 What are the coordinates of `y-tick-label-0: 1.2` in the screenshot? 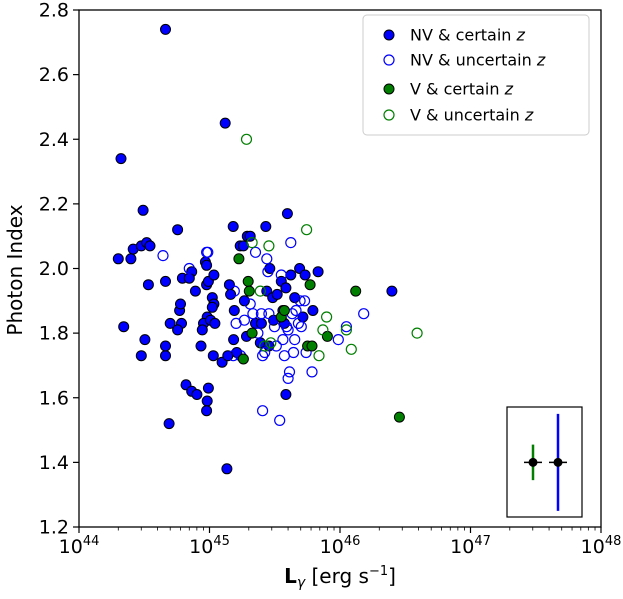 It's located at (54, 528).